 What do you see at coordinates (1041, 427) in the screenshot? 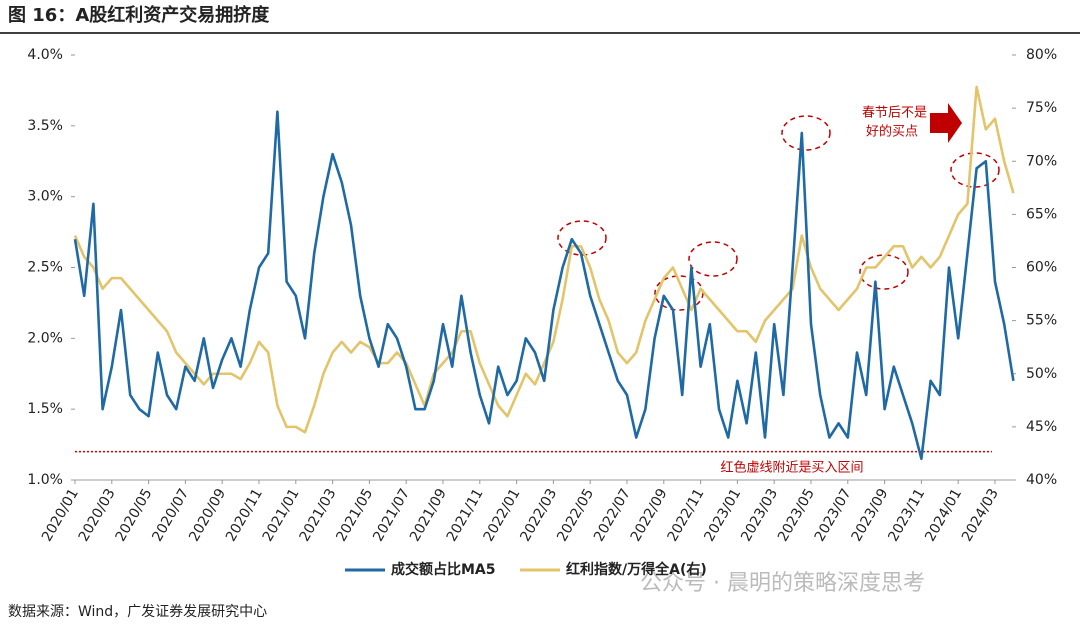
I see `y2-tick-label: 45%` at bounding box center [1041, 427].